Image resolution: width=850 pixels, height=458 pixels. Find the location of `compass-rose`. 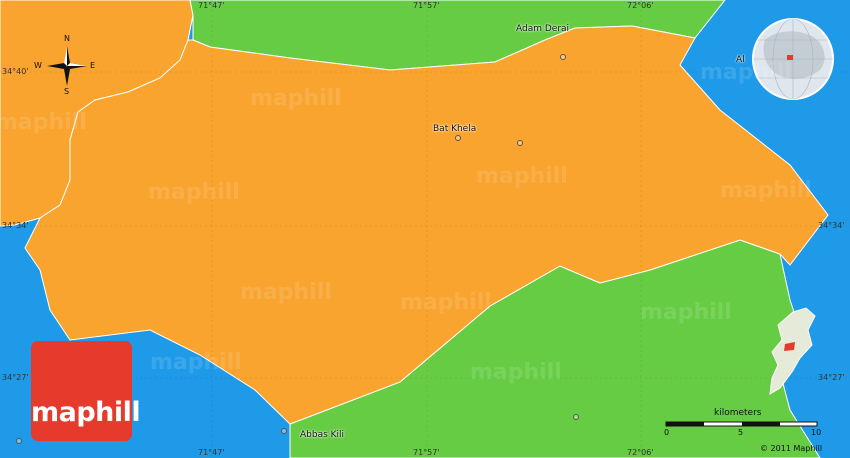

compass-rose is located at coordinates (67, 66).